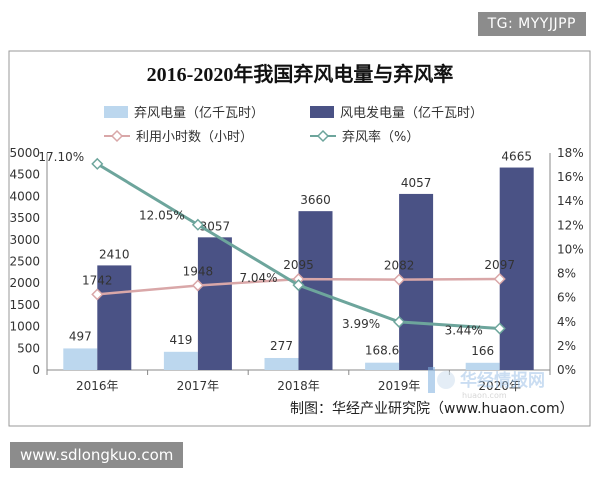 Image resolution: width=600 pixels, height=480 pixels. What do you see at coordinates (531, 24) in the screenshot?
I see `watermark-tg: TG: MYYJJPP` at bounding box center [531, 24].